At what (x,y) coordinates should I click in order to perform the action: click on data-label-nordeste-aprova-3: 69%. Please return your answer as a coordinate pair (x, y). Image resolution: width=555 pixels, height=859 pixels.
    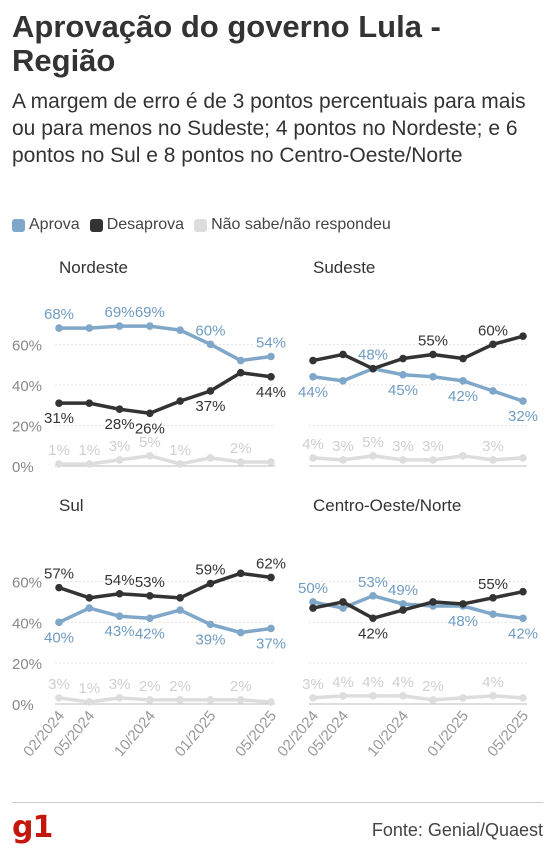
    Looking at the image, I should click on (150, 312).